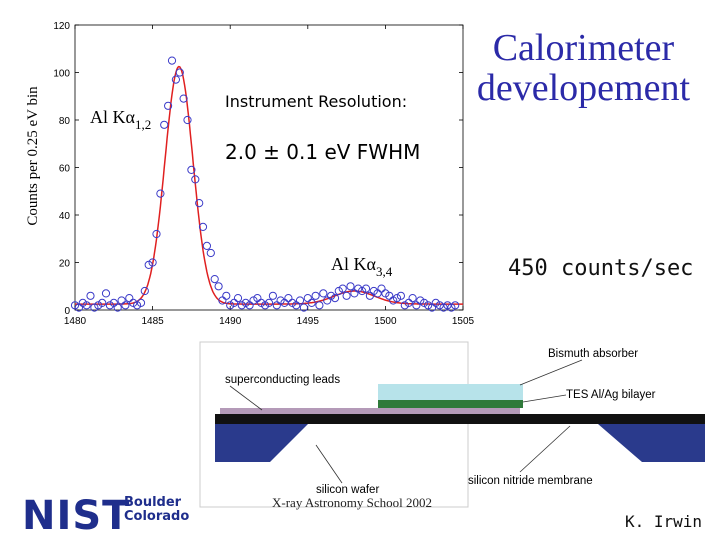  What do you see at coordinates (61, 26) in the screenshot?
I see `y-tick-label: 120` at bounding box center [61, 26].